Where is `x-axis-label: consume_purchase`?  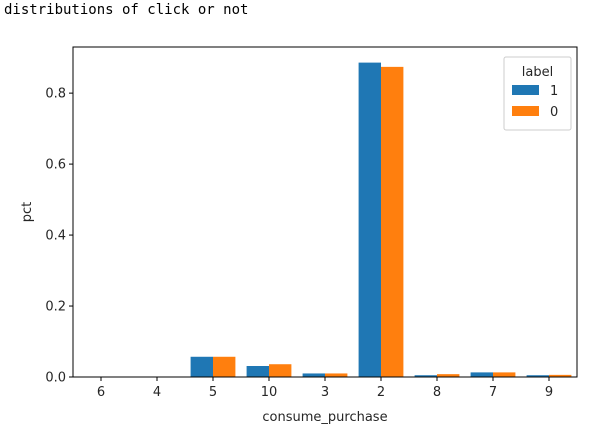 x-axis-label: consume_purchase is located at coordinates (324, 417).